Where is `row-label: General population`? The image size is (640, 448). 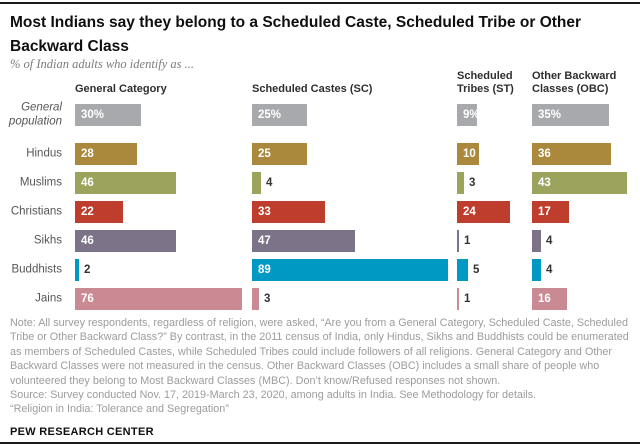 row-label: General population is located at coordinates (35, 114).